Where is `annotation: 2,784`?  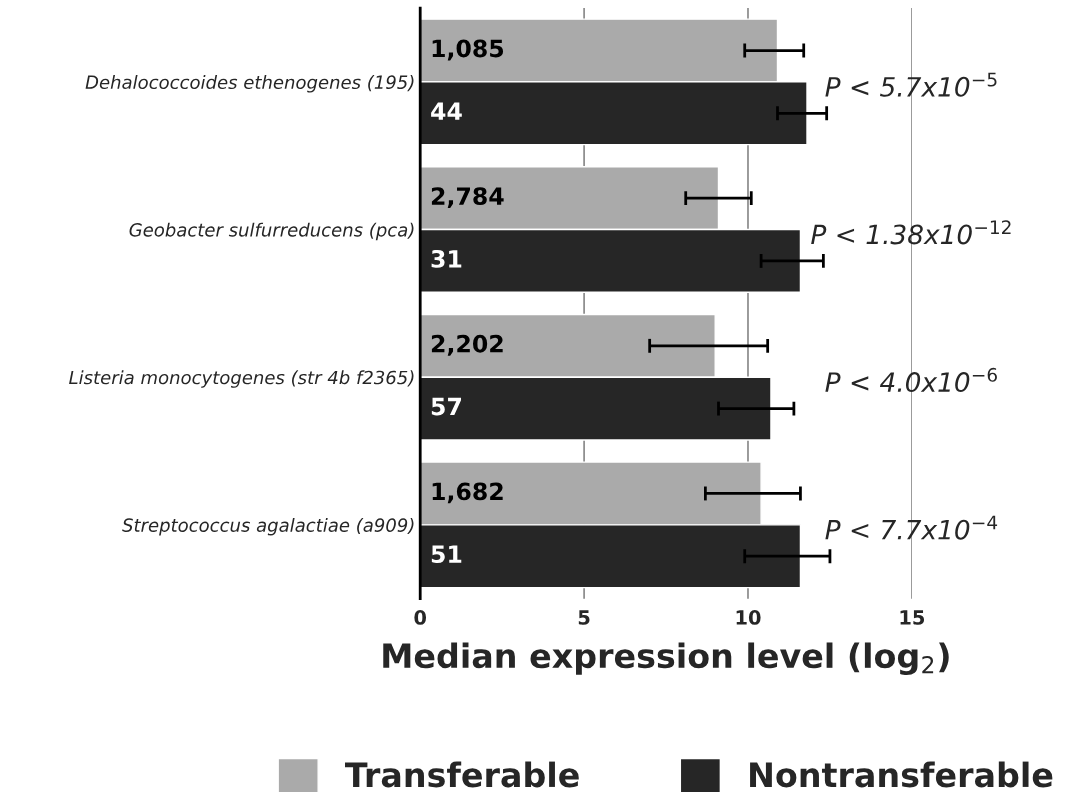
annotation: 2,784 is located at coordinates (467, 198).